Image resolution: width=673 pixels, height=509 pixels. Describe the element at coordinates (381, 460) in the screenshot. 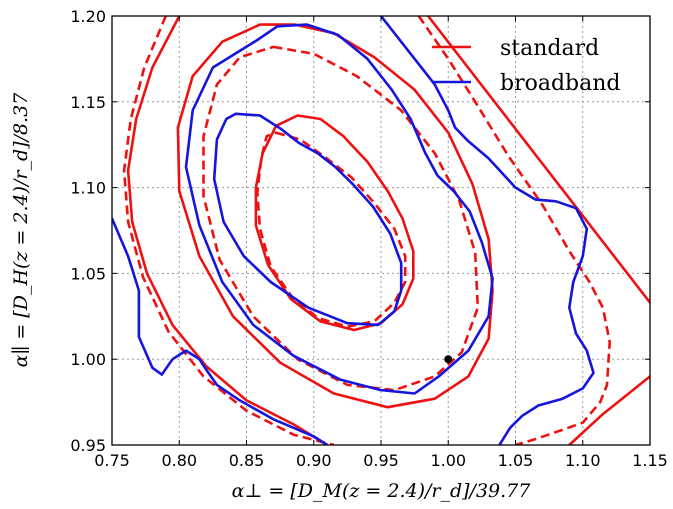

I see `x-tick-label: 0.95` at that location.